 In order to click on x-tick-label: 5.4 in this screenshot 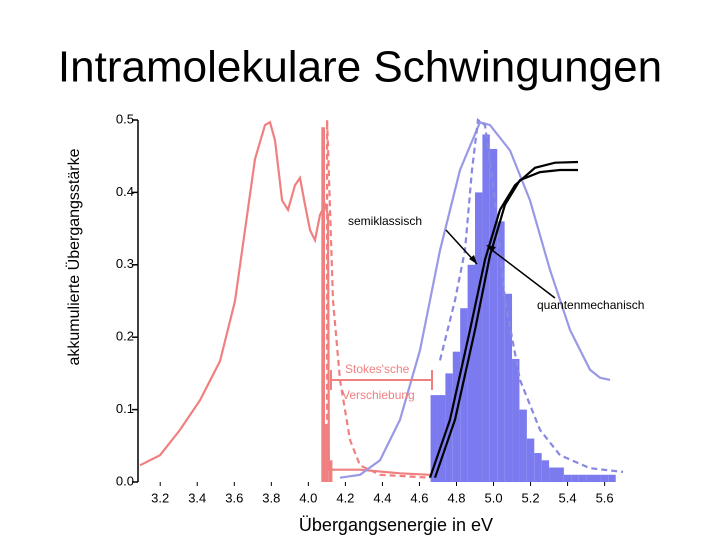, I will do `click(568, 497)`.